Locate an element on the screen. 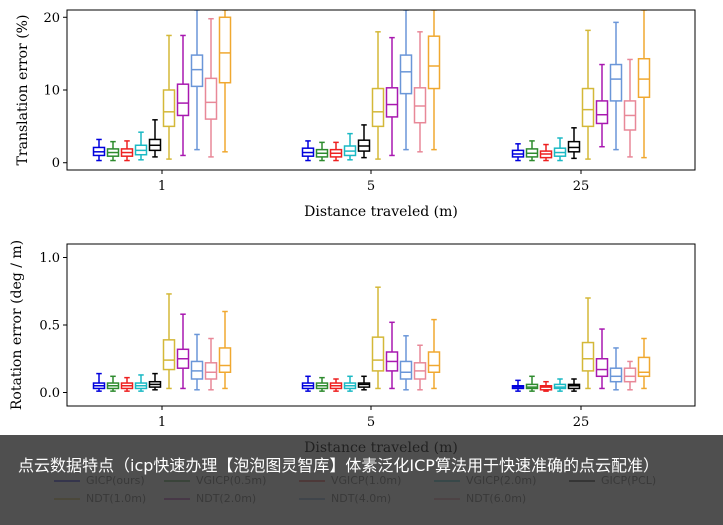  x-axis-label: Distance traveled (m) is located at coordinates (381, 212).